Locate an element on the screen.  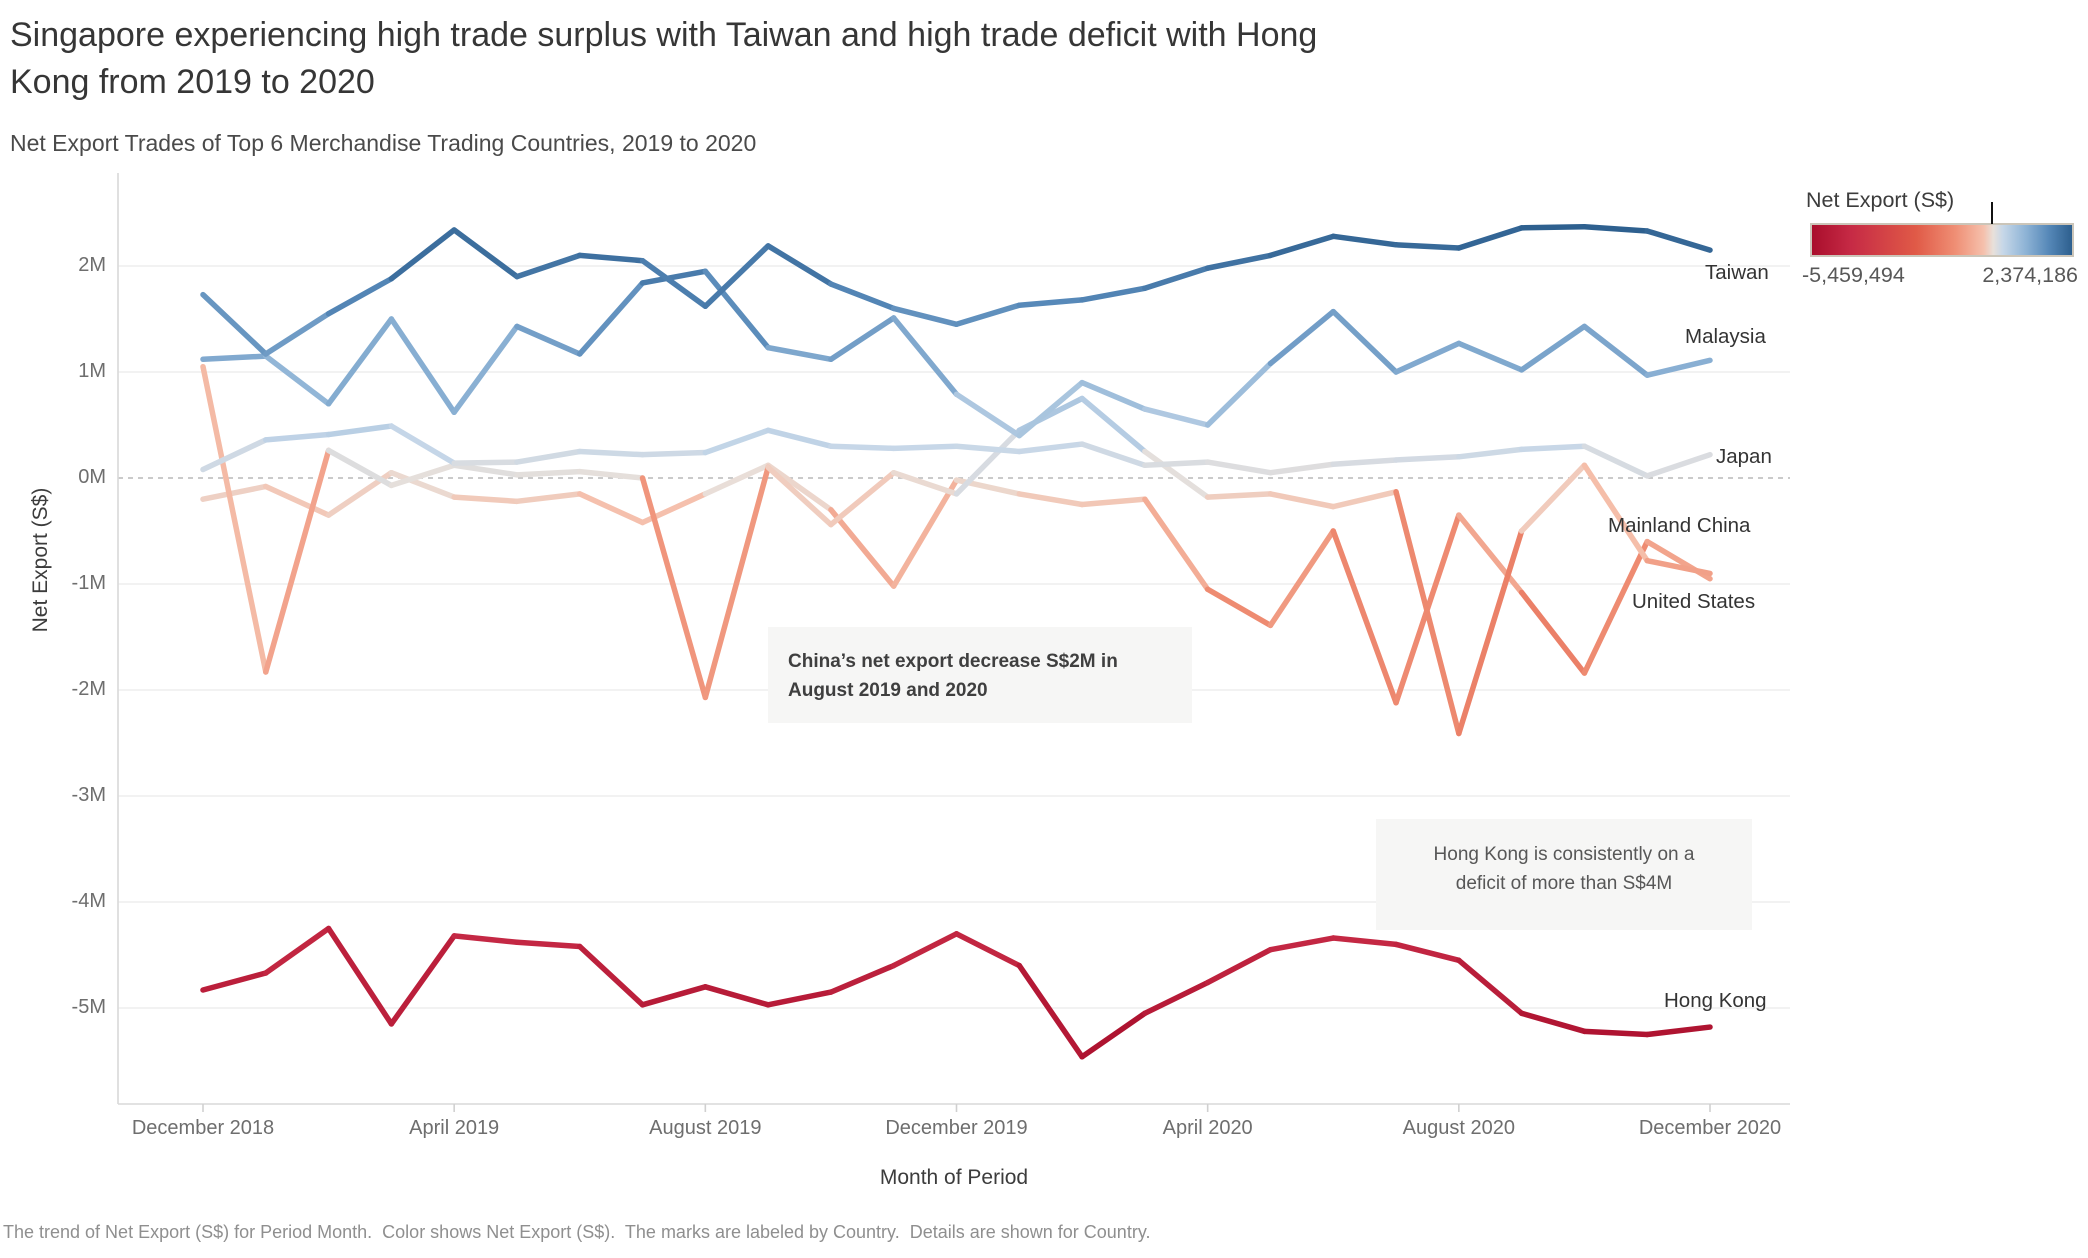
legend-max-value: 2,374,186 is located at coordinates (2030, 275).